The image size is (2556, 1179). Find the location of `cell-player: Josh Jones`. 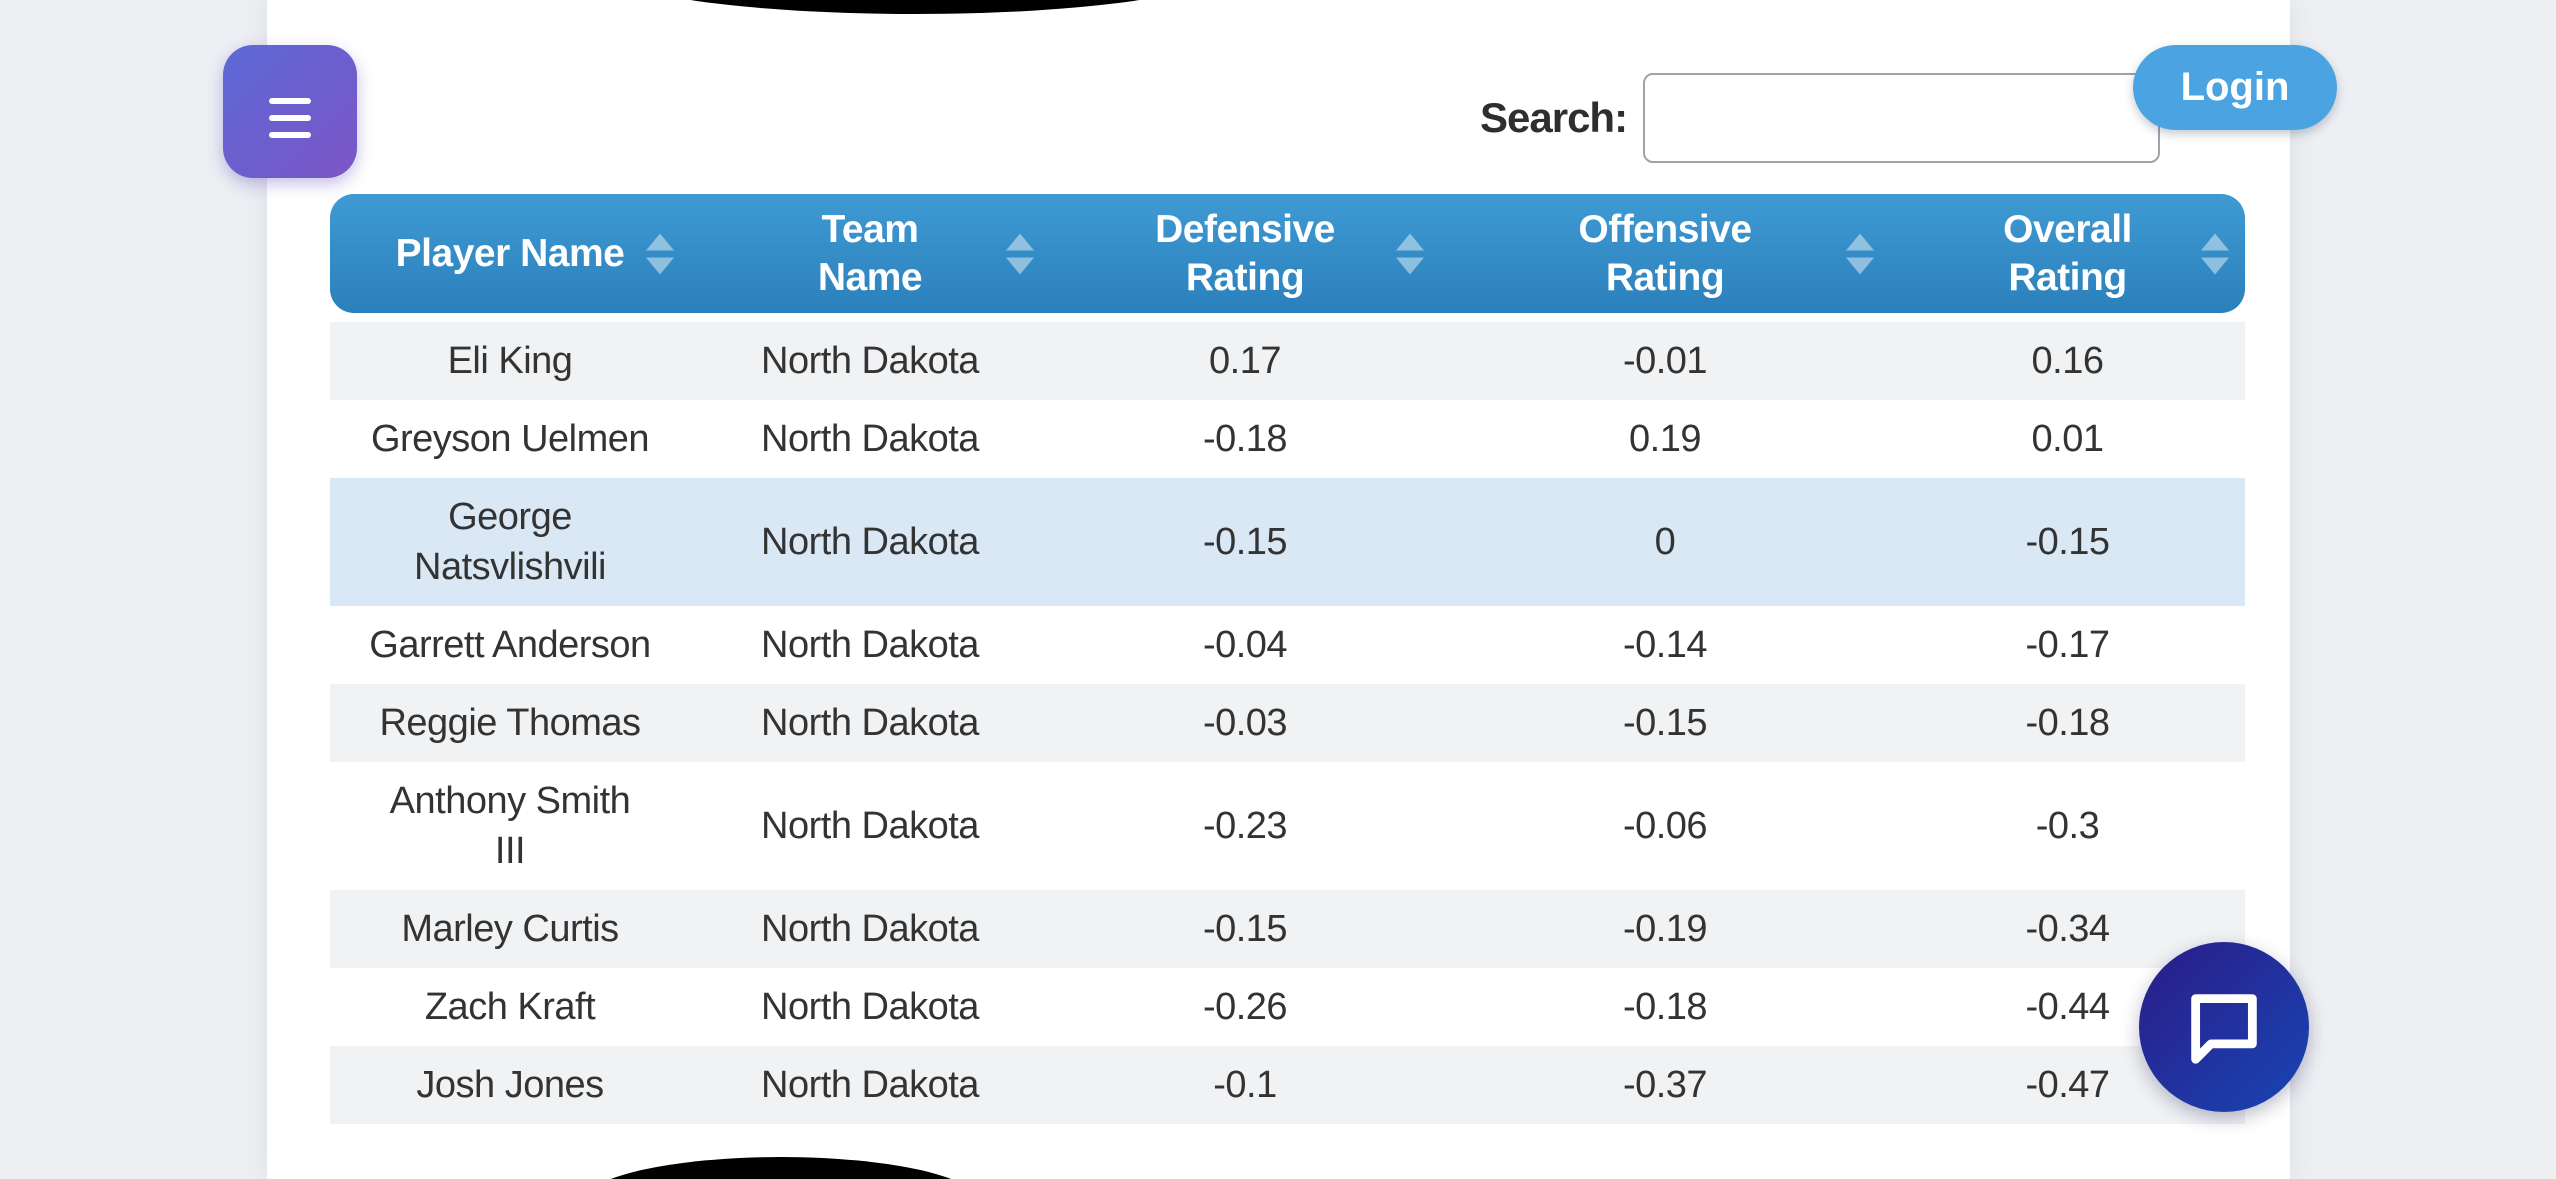

cell-player: Josh Jones is located at coordinates (510, 1085).